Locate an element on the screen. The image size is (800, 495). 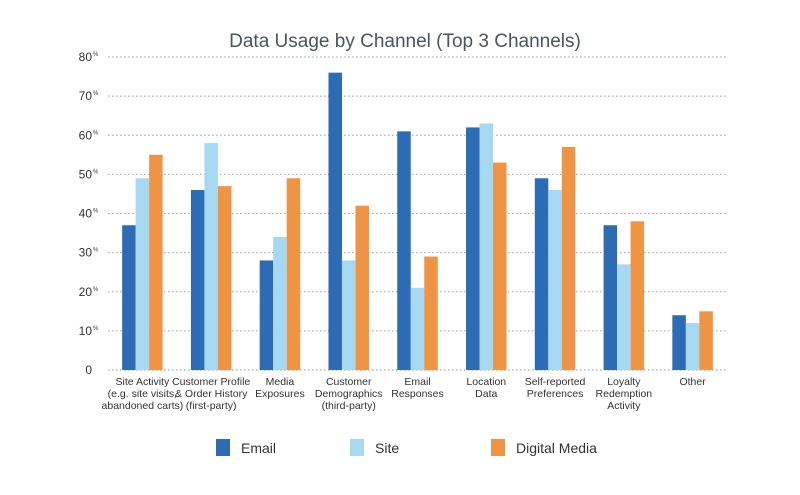
x-category-label: Customer Demographics (third-party) is located at coordinates (349, 394).